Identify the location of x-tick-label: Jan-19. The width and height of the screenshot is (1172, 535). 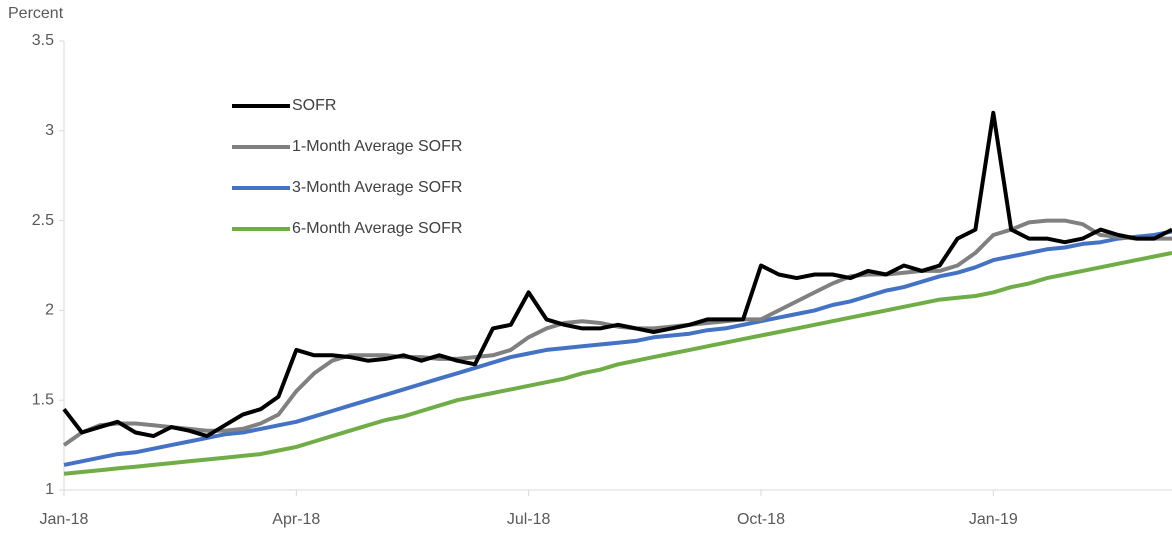
(993, 519).